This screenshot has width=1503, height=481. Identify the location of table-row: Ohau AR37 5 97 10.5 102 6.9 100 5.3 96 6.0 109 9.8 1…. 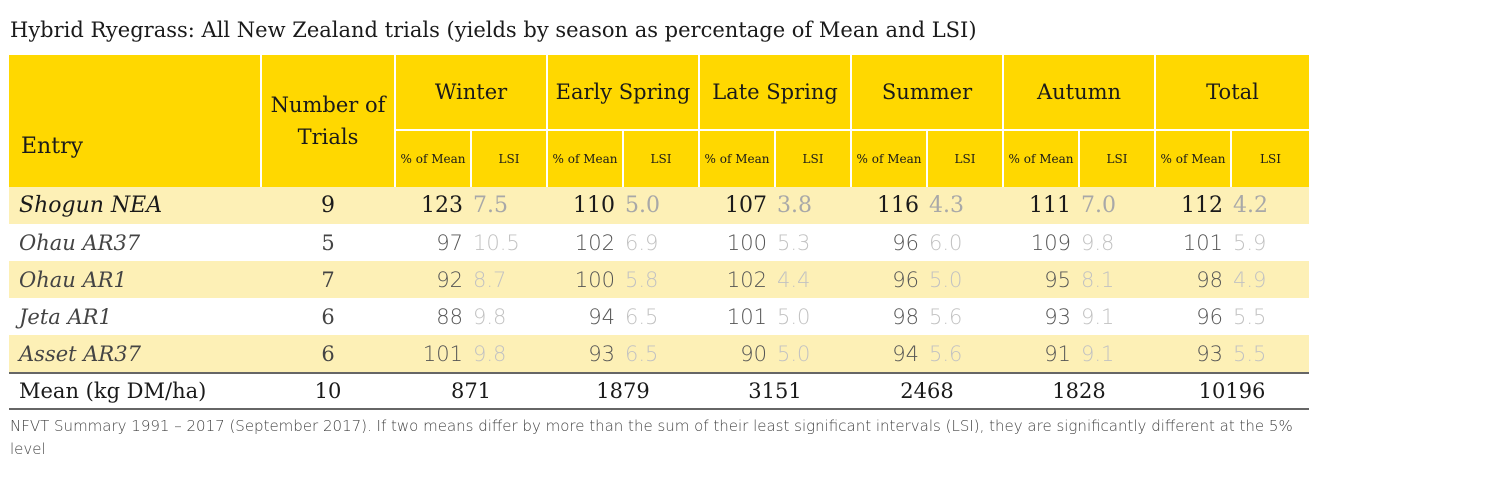
(659, 242).